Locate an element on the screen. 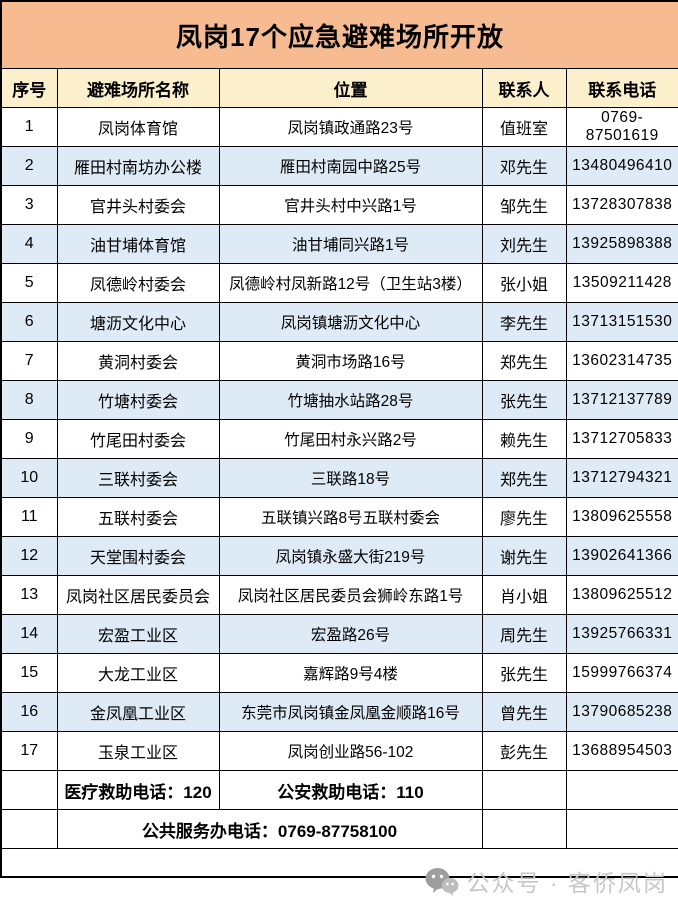 This screenshot has width=678, height=905. cell-contact: 肖小姐 is located at coordinates (524, 595).